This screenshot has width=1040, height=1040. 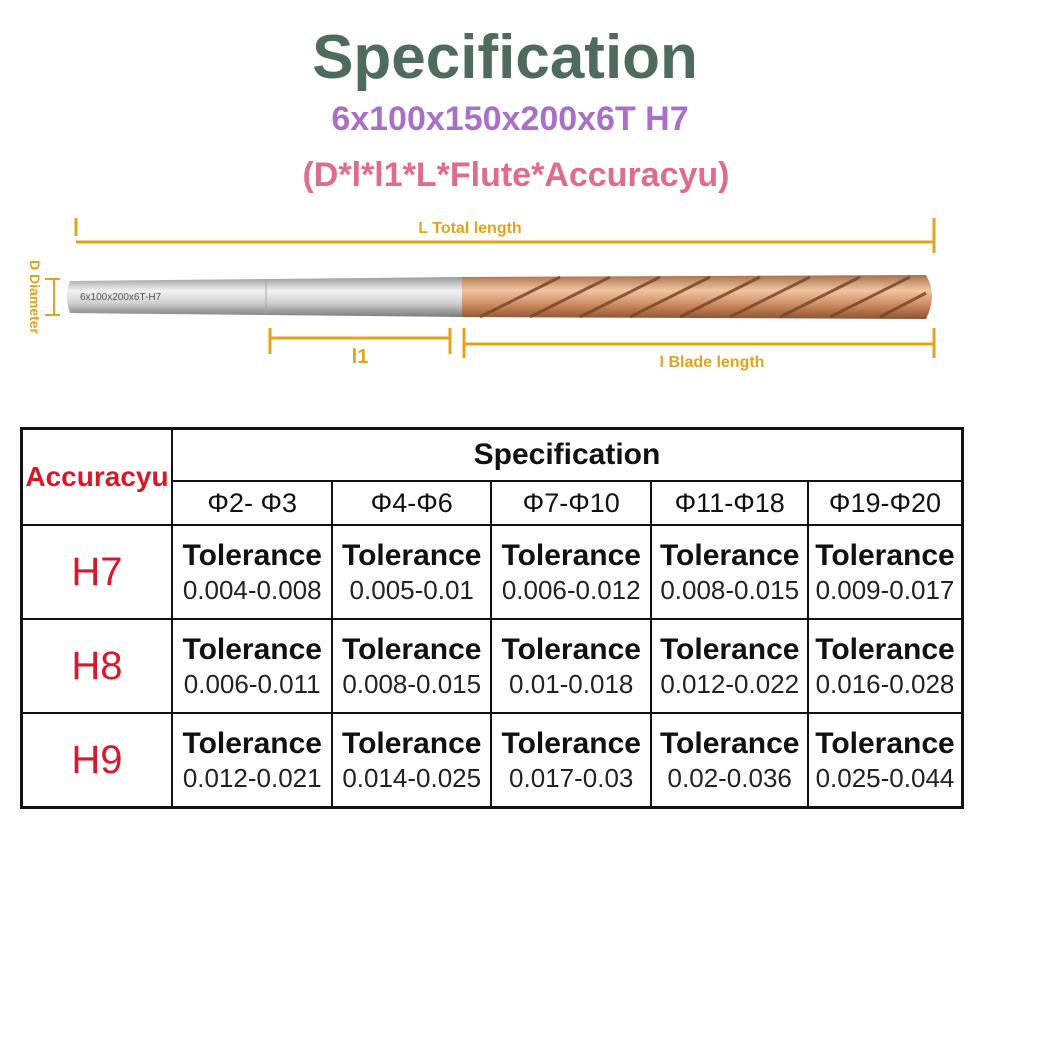 What do you see at coordinates (412, 778) in the screenshot?
I see `tolerance-value: 0.014-0.025` at bounding box center [412, 778].